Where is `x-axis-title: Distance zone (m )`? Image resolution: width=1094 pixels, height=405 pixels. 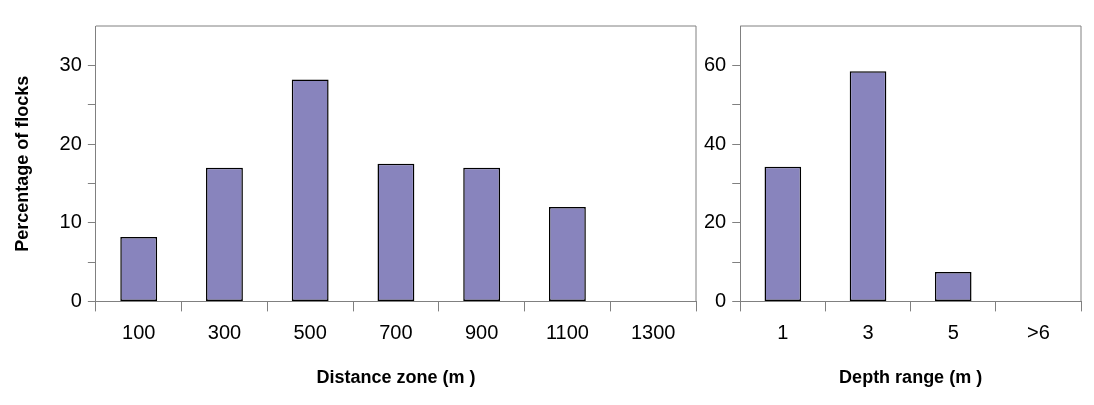
x-axis-title: Distance zone (m ) is located at coordinates (396, 377).